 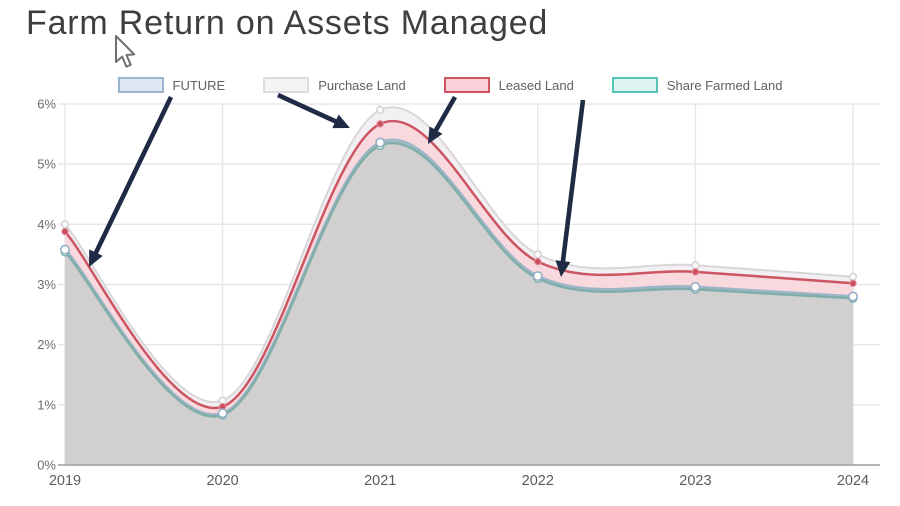 I want to click on y-axis-label: 2%, so click(x=46, y=344).